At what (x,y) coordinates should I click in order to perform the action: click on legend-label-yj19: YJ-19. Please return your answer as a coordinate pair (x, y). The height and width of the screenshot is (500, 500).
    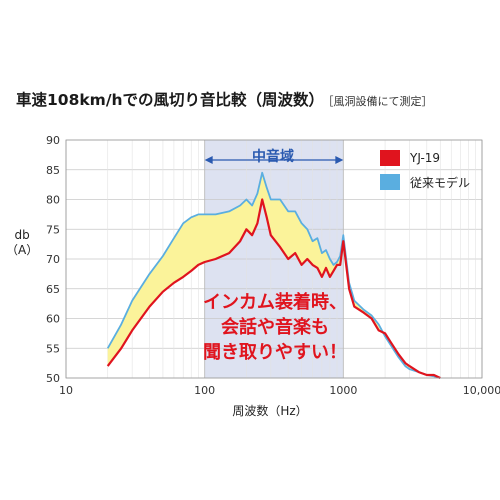
    Looking at the image, I should click on (425, 158).